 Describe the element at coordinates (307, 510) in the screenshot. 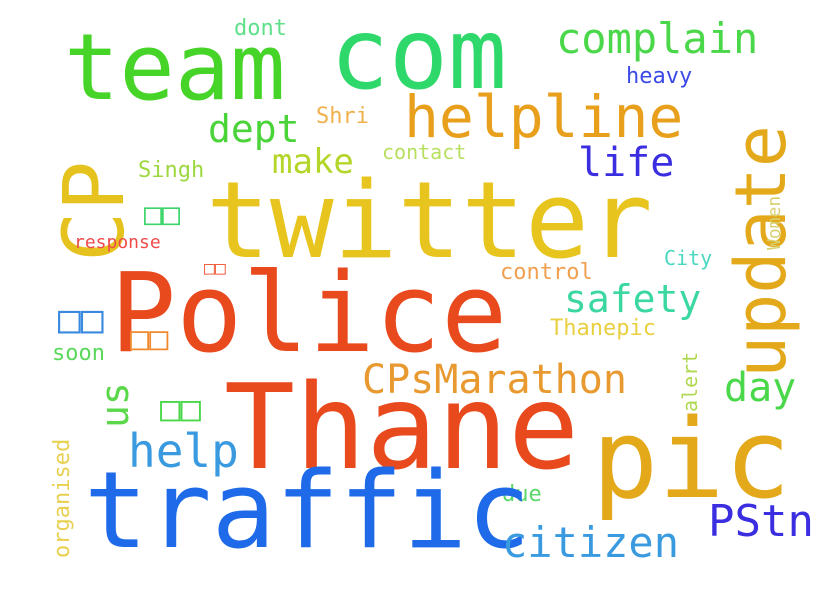

I see `word-traffic: traffic` at that location.